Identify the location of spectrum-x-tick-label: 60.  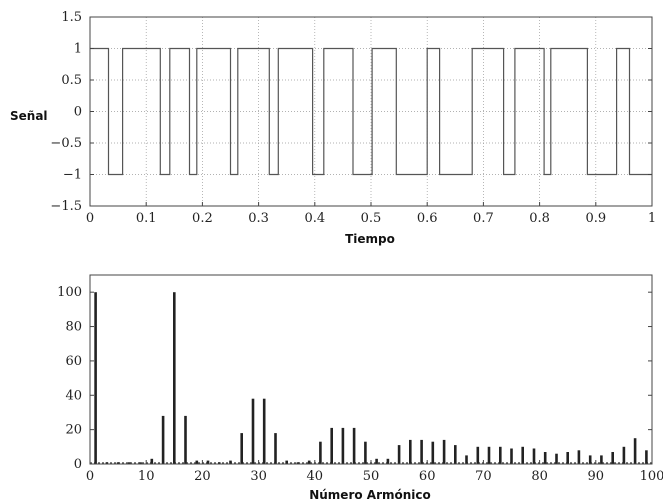
(427, 476).